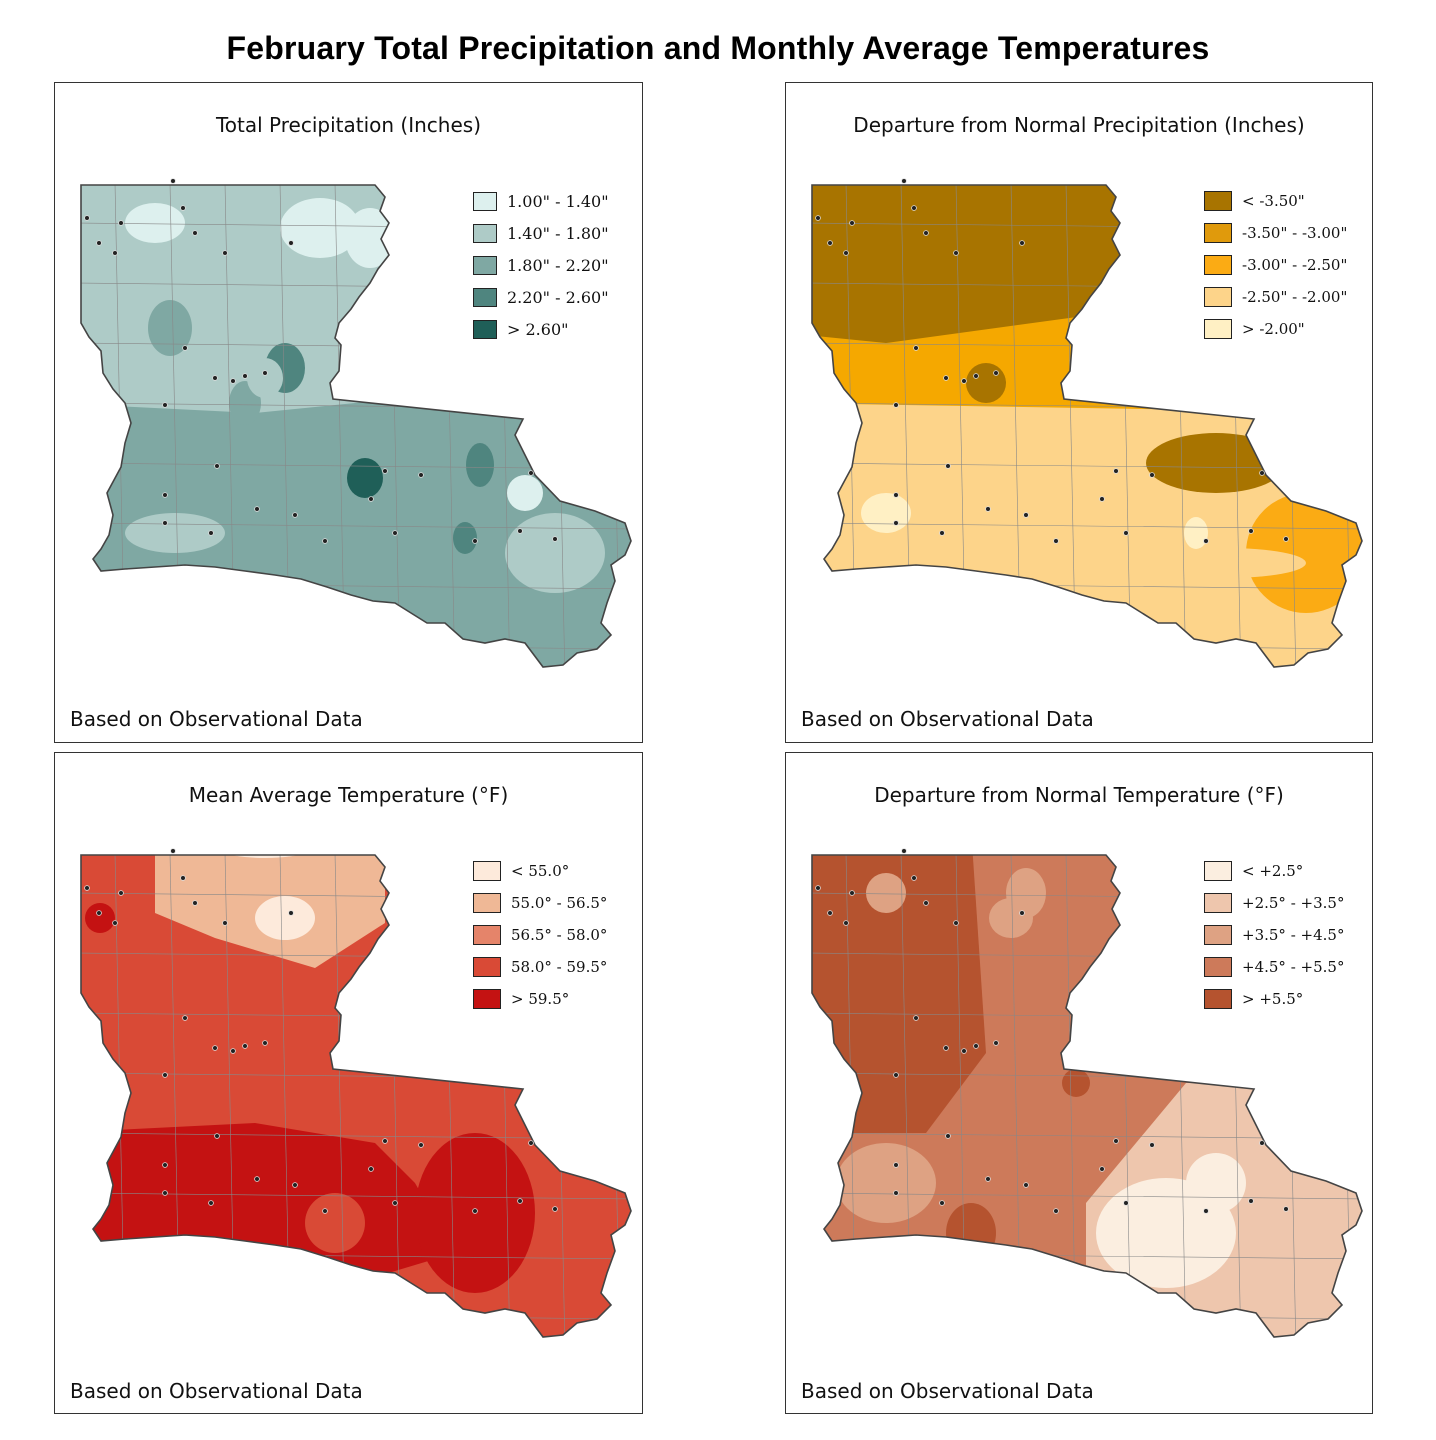 The height and width of the screenshot is (1440, 1436). I want to click on legend-item: 55.0° - 56.5°, so click(540, 903).